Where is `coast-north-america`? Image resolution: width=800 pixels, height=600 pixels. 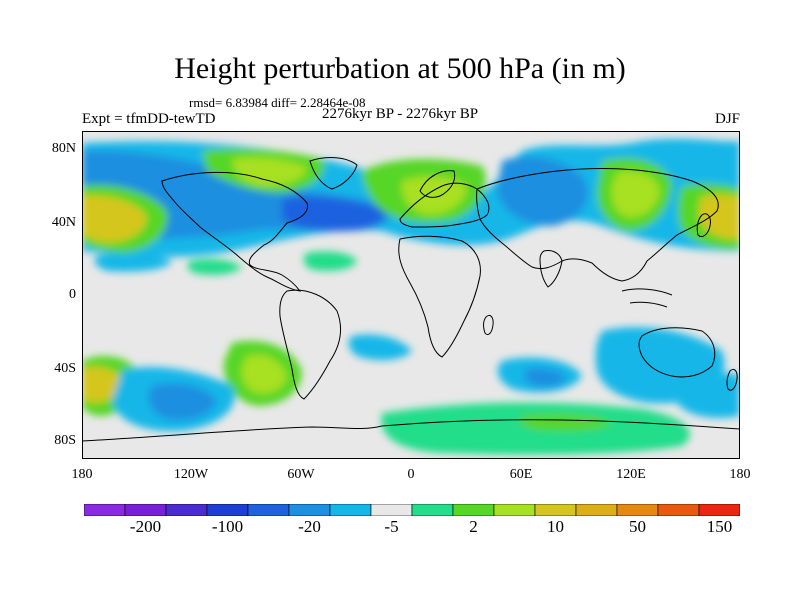
coast-north-america is located at coordinates (235, 231).